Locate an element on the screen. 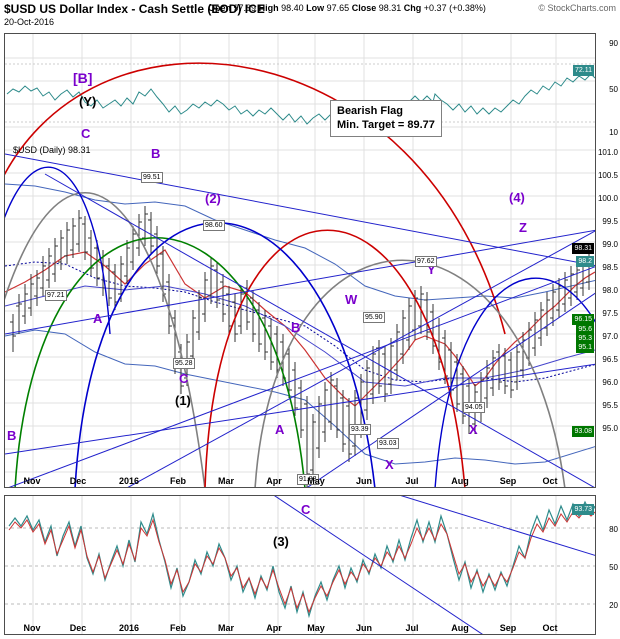  xtick2-aug: Aug is located at coordinates (460, 628).